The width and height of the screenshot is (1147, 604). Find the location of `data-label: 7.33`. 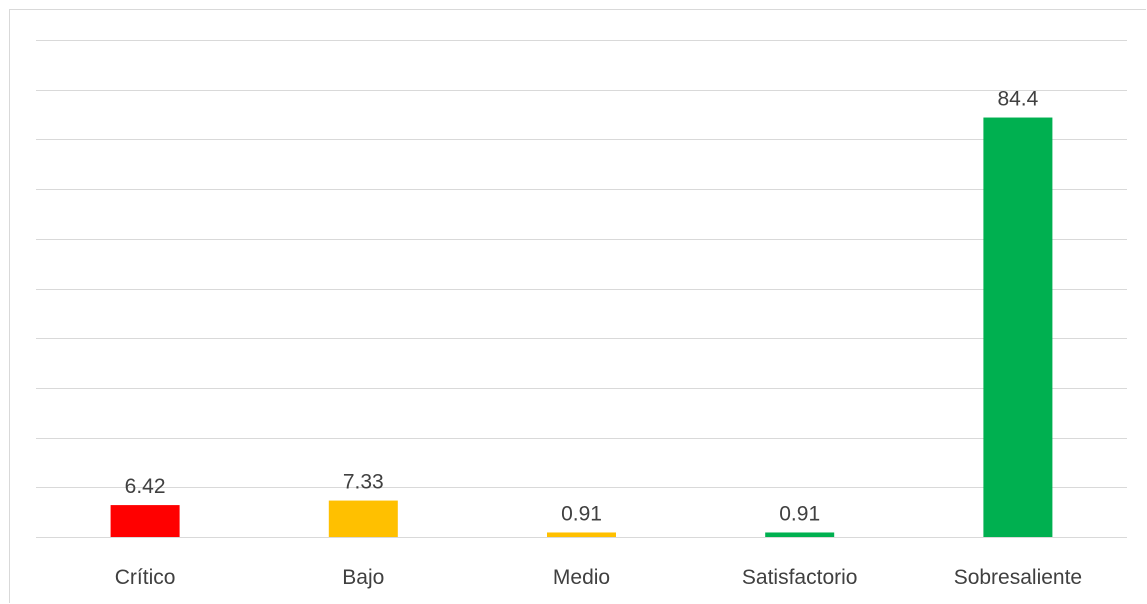

data-label: 7.33 is located at coordinates (363, 482).